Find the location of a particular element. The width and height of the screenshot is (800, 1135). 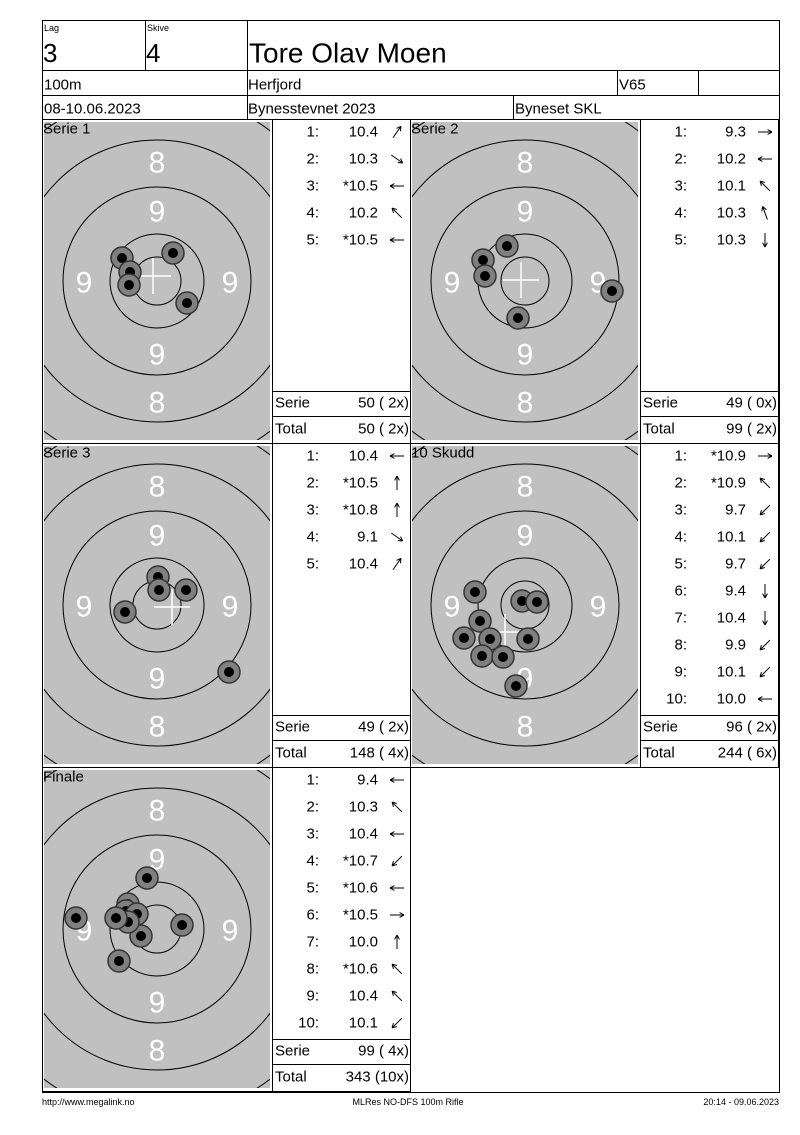

serie-score: 50 ( 2x) is located at coordinates (383, 403).